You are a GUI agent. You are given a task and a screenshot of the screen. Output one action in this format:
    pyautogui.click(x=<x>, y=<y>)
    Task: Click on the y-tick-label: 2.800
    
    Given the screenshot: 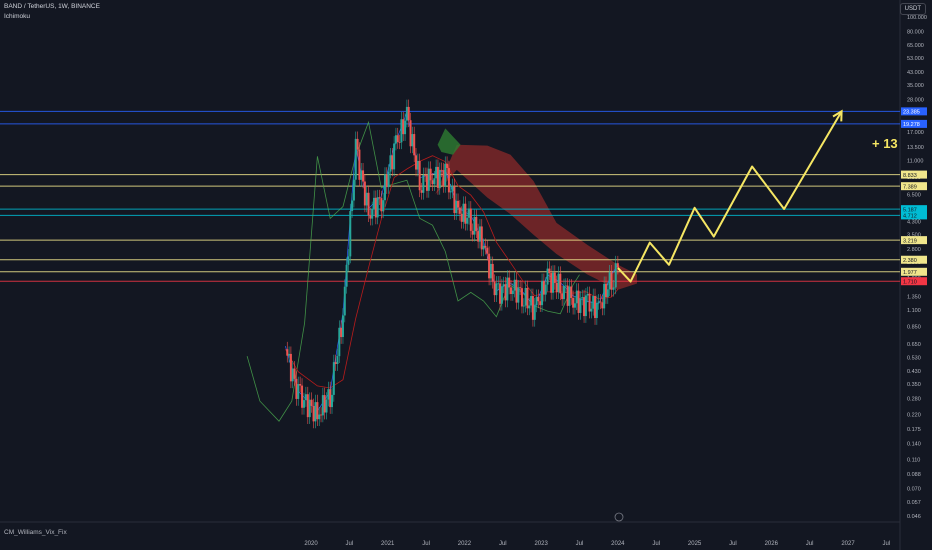 What is the action you would take?
    pyautogui.click(x=914, y=250)
    